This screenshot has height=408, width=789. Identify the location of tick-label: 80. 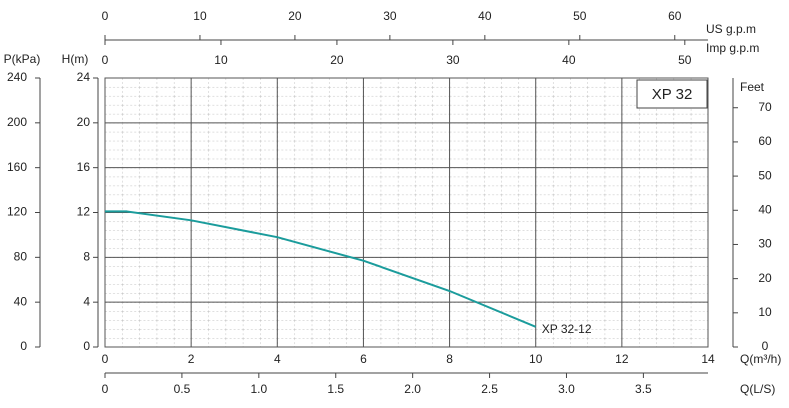
(21, 257).